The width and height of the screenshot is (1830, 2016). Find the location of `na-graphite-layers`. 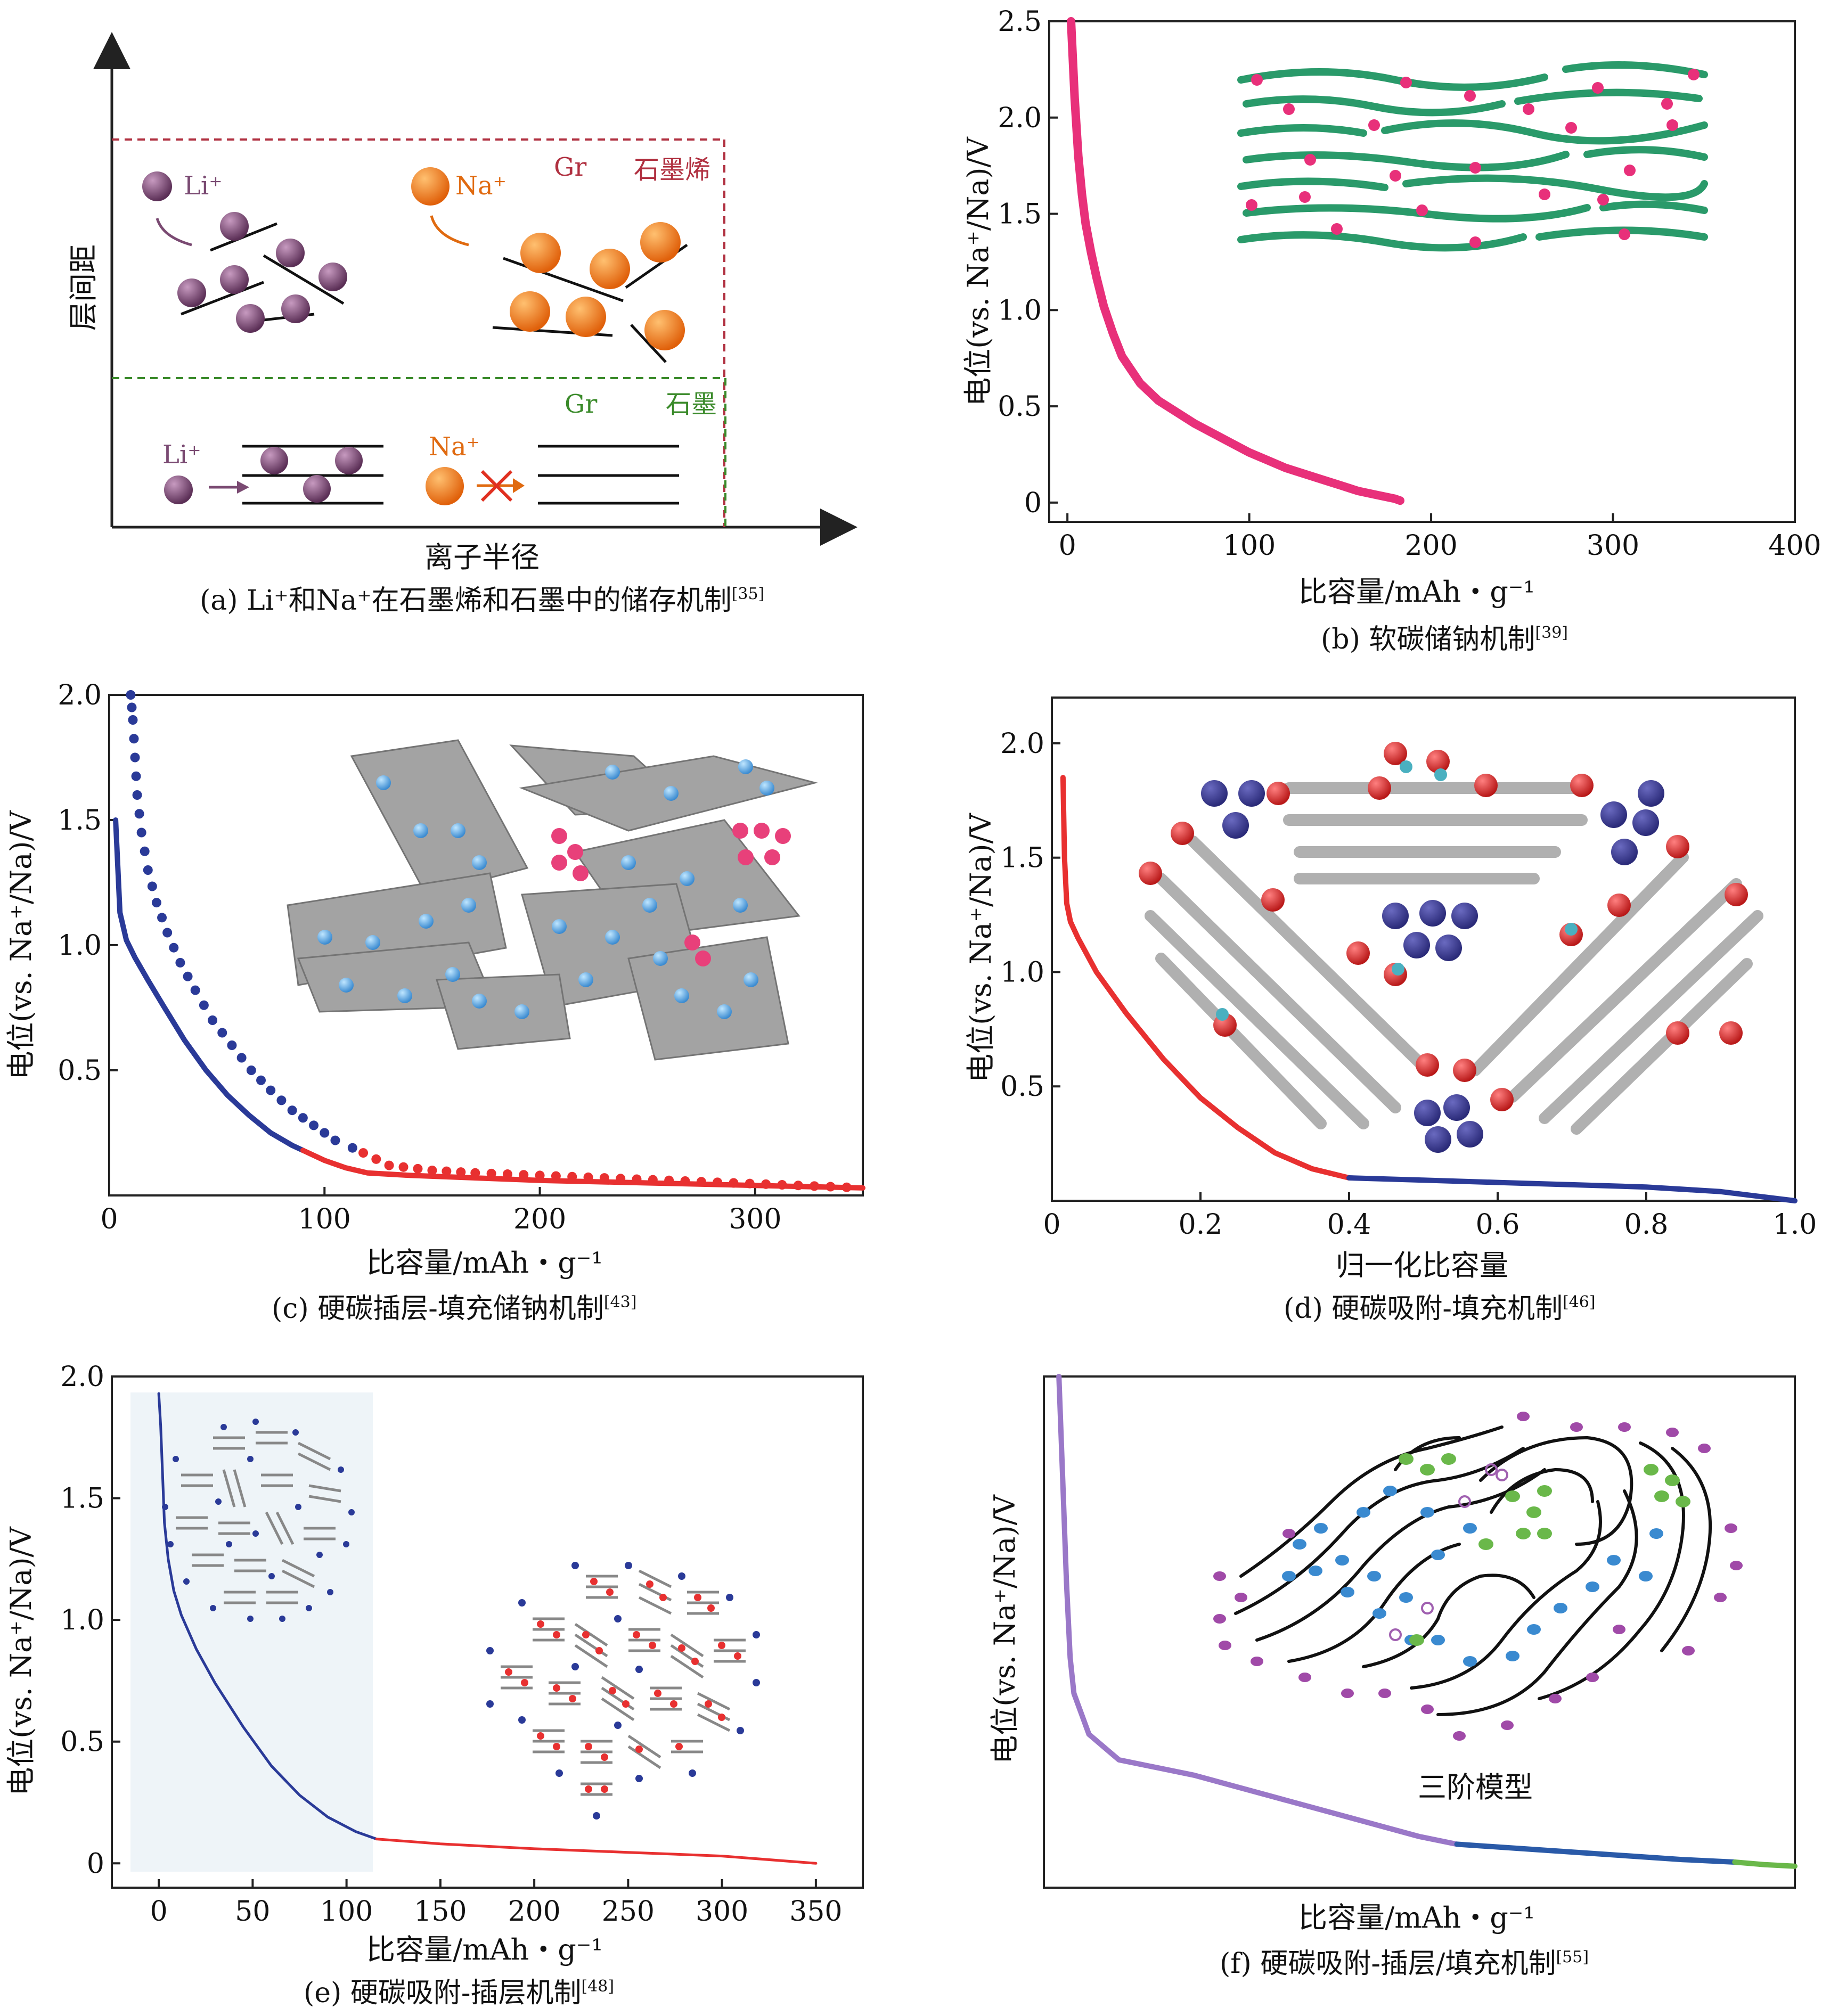

na-graphite-layers is located at coordinates (608, 475).